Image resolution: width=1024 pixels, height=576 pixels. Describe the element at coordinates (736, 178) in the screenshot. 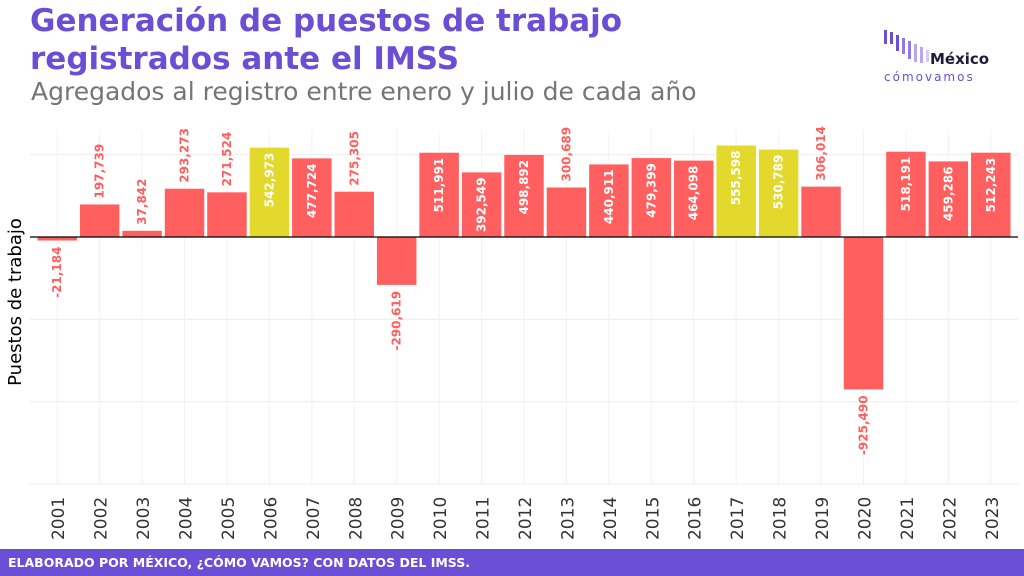

I see `data-label-2017: 555,598` at that location.